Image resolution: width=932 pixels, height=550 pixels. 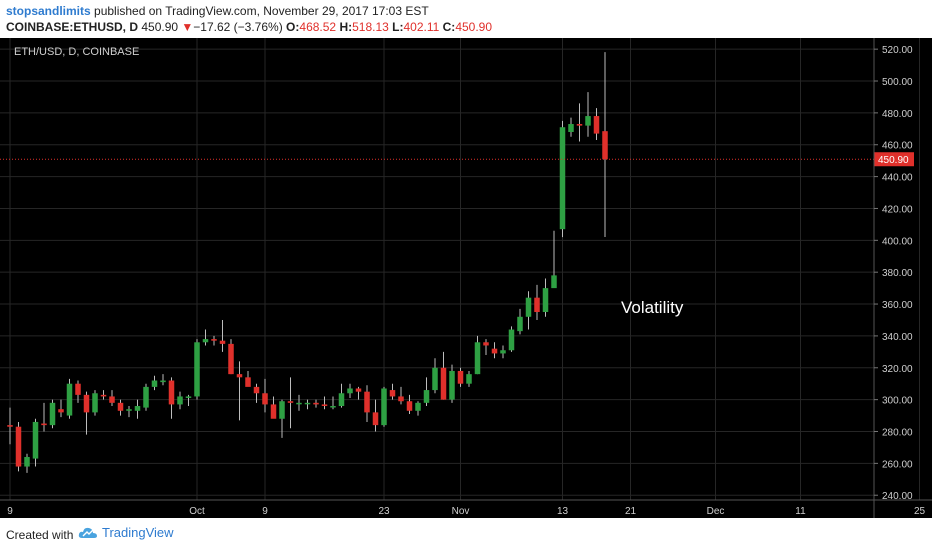 What do you see at coordinates (346, 27) in the screenshot?
I see `high-label: H:` at bounding box center [346, 27].